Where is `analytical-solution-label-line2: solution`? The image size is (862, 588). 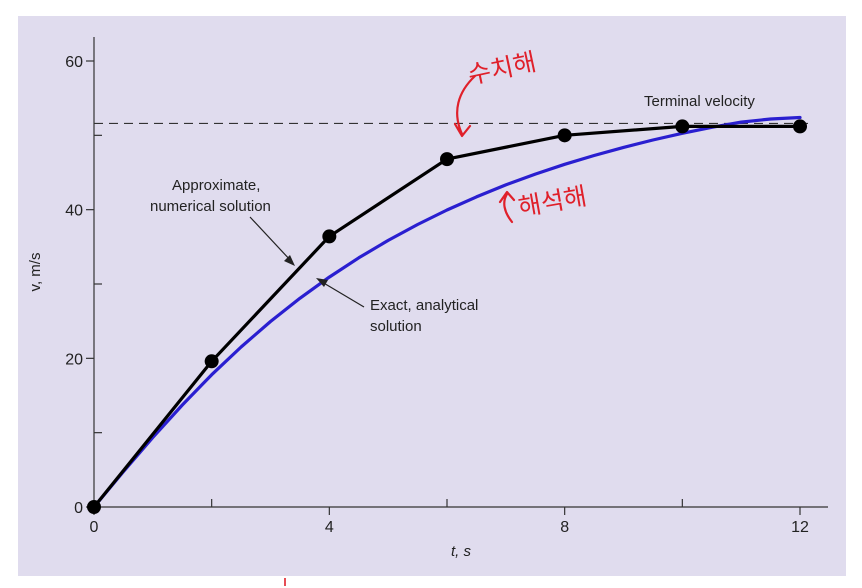
analytical-solution-label-line2: solution is located at coordinates (396, 326).